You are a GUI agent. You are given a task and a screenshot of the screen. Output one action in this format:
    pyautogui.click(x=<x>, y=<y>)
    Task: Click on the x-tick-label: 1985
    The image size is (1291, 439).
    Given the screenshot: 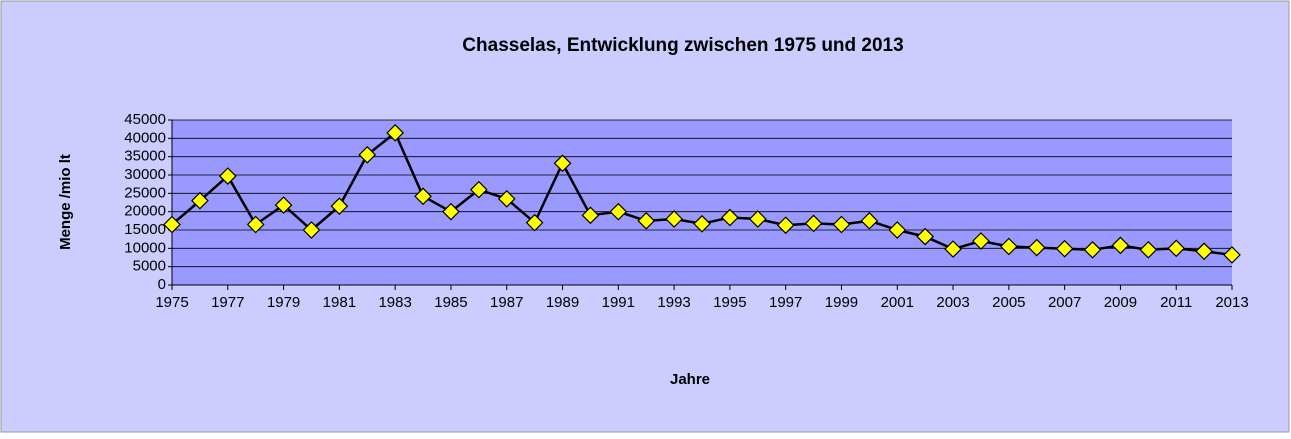 What is the action you would take?
    pyautogui.click(x=450, y=302)
    